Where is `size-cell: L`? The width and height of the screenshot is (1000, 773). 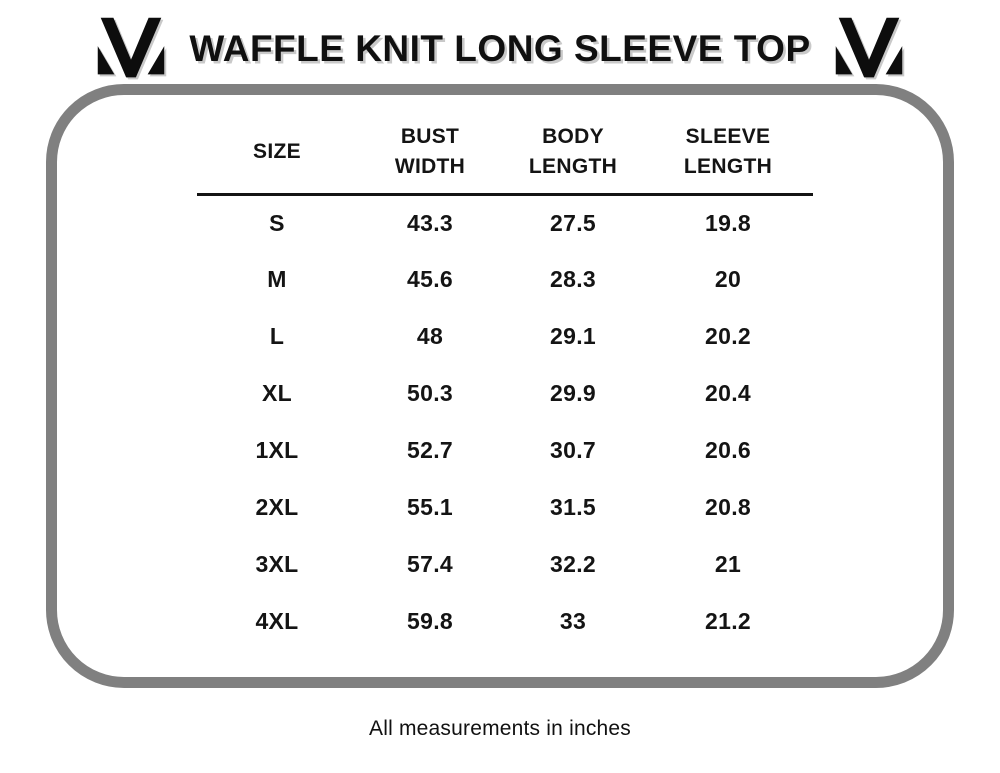
size-cell: L is located at coordinates (277, 336).